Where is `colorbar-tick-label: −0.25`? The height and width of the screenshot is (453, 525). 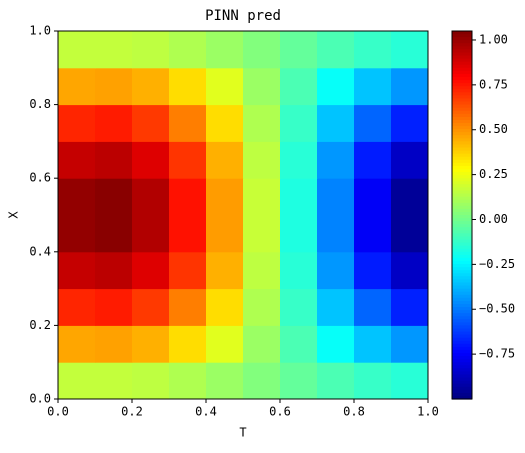
colorbar-tick-label: −0.25 is located at coordinates (497, 264).